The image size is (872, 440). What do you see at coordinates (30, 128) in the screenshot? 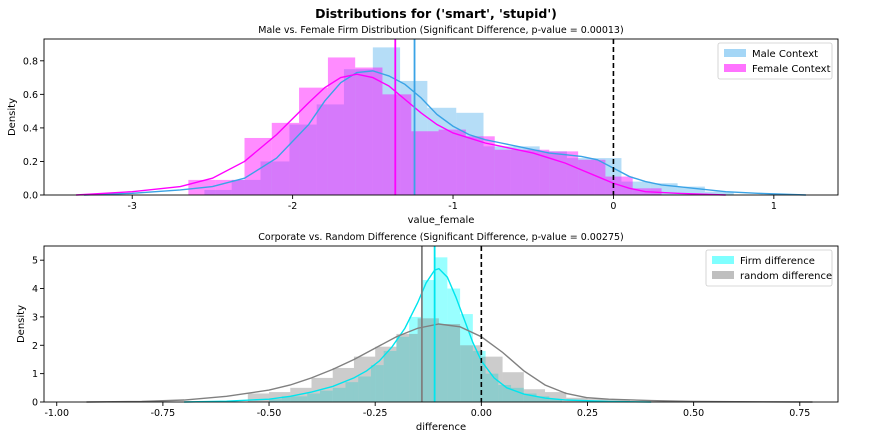
I see `top-y-tick-label: 0.4` at bounding box center [30, 128].